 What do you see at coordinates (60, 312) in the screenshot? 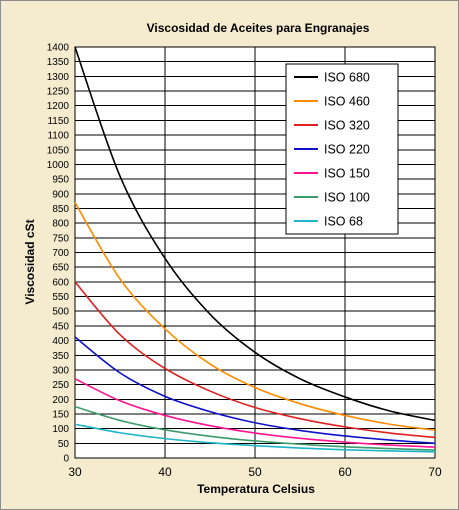
I see `y-tick-label: 500` at bounding box center [60, 312].